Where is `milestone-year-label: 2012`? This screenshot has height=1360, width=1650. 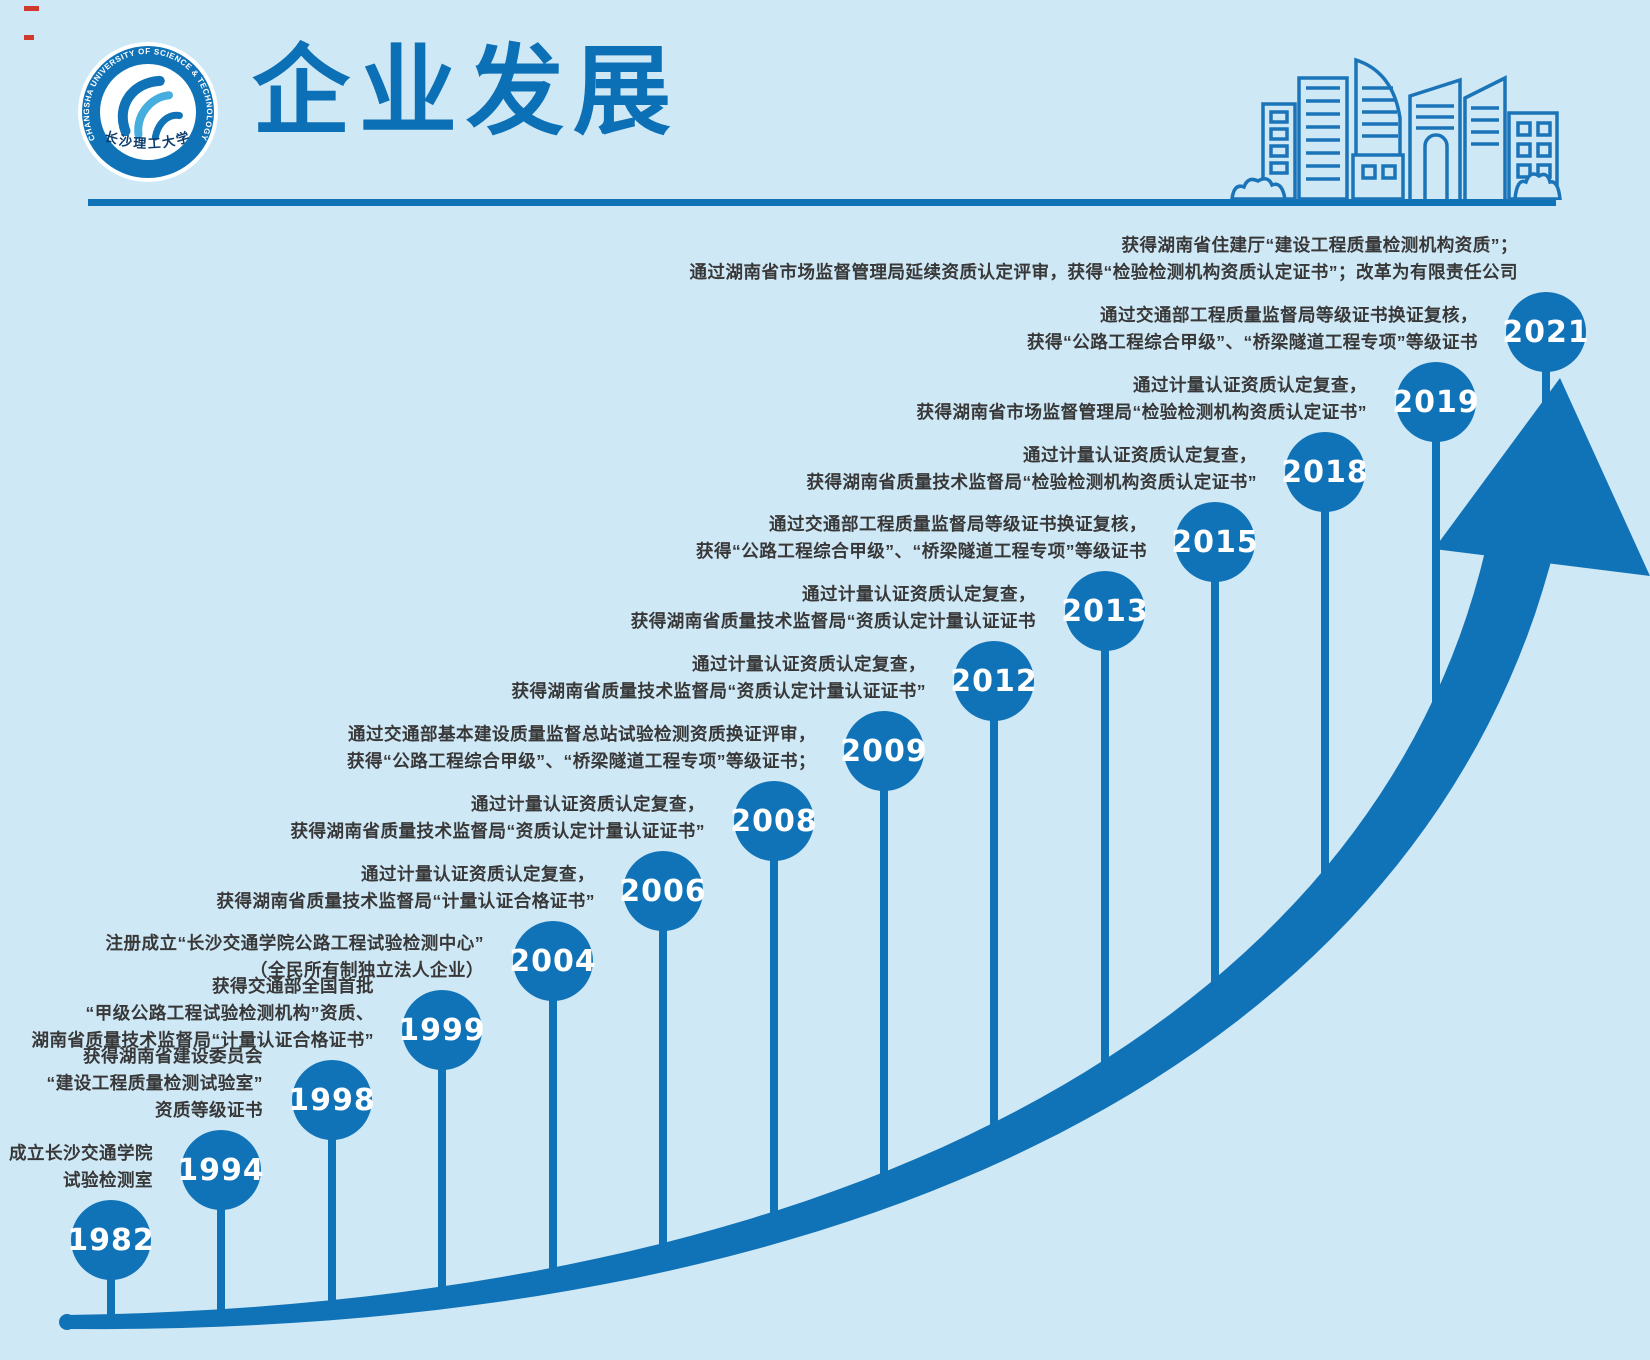 milestone-year-label: 2012 is located at coordinates (994, 681).